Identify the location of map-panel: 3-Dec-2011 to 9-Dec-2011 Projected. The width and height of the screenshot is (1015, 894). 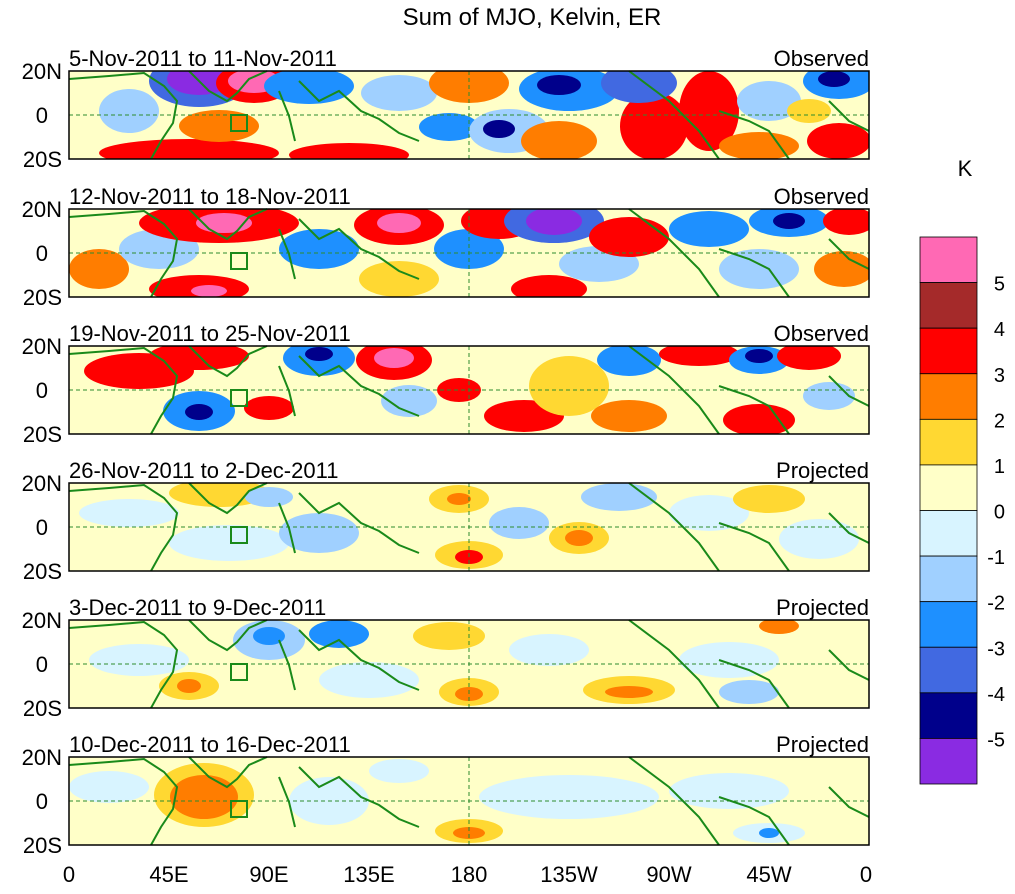
(469, 652).